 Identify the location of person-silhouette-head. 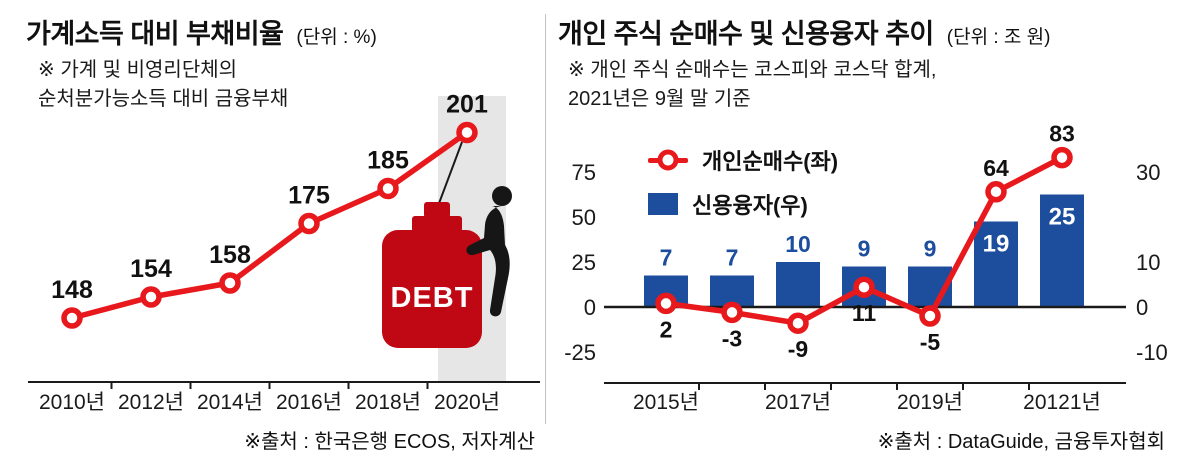
(502, 196).